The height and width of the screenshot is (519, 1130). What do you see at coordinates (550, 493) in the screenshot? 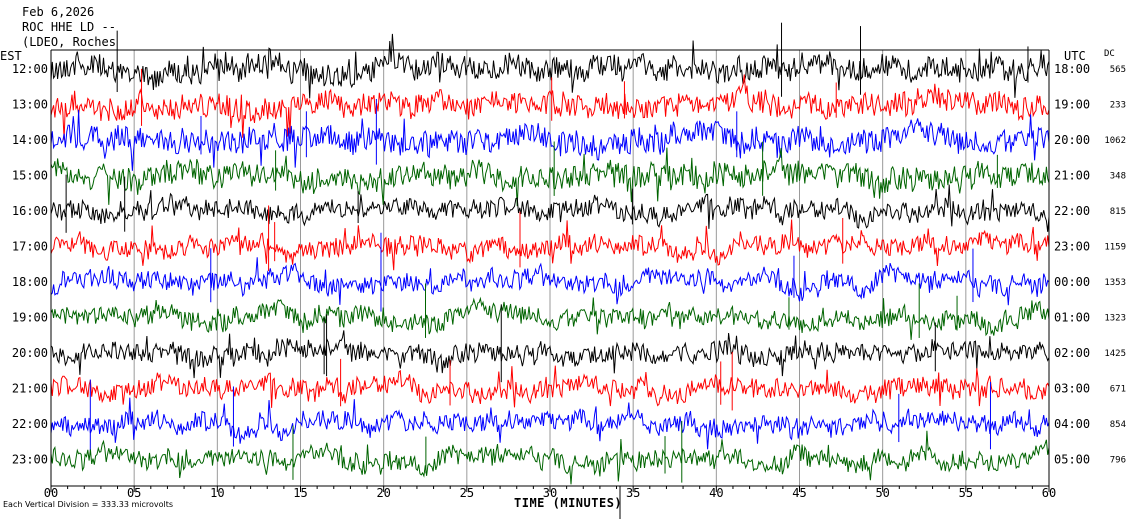
I see `x-tick-label: 30` at bounding box center [550, 493].